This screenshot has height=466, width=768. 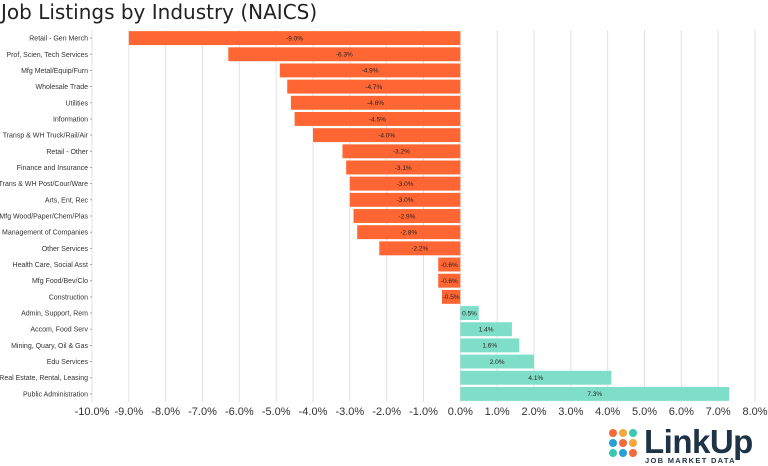 What do you see at coordinates (44, 378) in the screenshot?
I see `category-label: Real Estate, Rental, Leasing` at bounding box center [44, 378].